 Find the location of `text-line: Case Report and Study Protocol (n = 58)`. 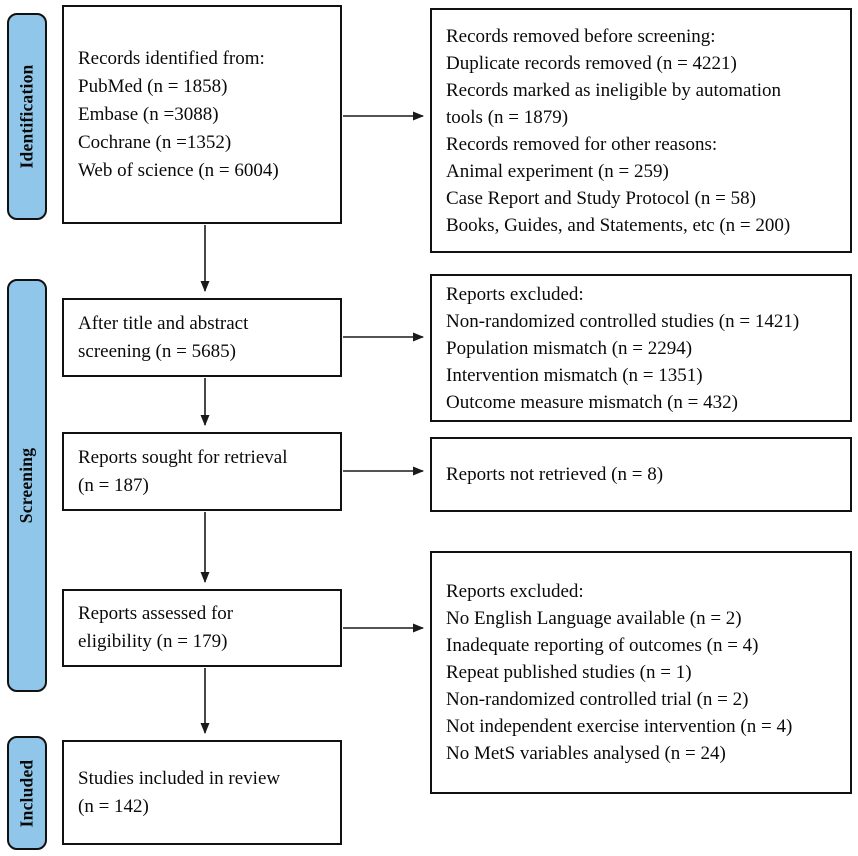

text-line: Case Report and Study Protocol (n = 58) is located at coordinates (601, 198).